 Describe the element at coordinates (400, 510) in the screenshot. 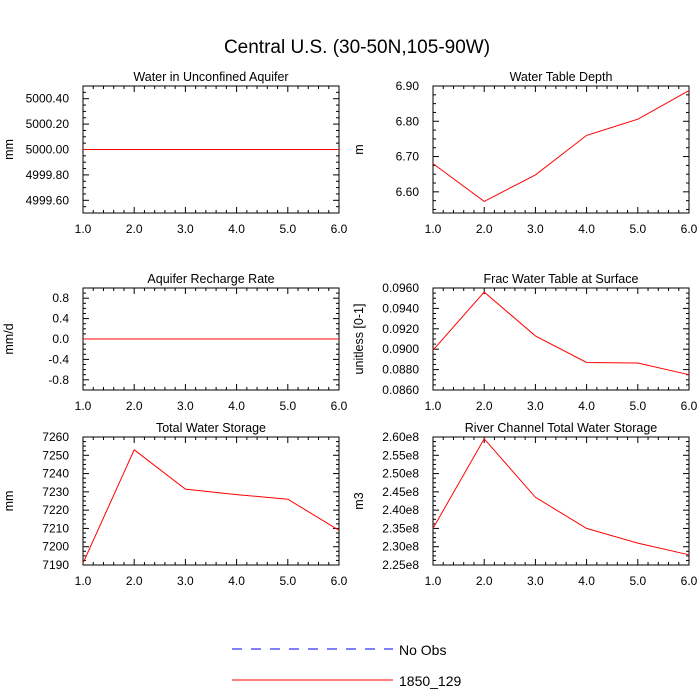

I see `y-tick-label: 2.40e8` at that location.